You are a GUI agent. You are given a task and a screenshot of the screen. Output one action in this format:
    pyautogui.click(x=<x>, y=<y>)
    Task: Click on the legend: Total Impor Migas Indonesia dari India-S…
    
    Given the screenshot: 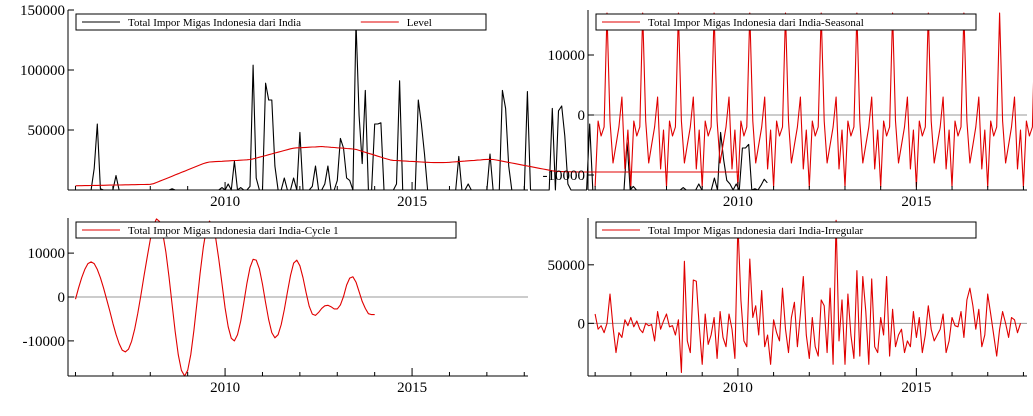 What is the action you would take?
    pyautogui.click(x=786, y=22)
    